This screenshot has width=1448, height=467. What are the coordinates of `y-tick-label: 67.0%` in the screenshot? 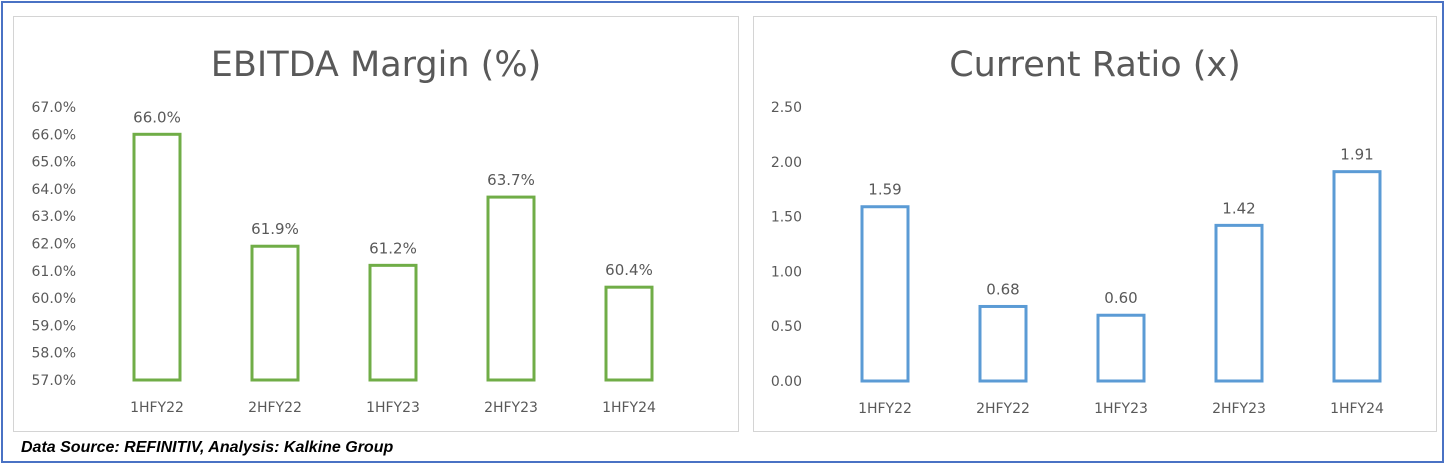 It's located at (54, 108).